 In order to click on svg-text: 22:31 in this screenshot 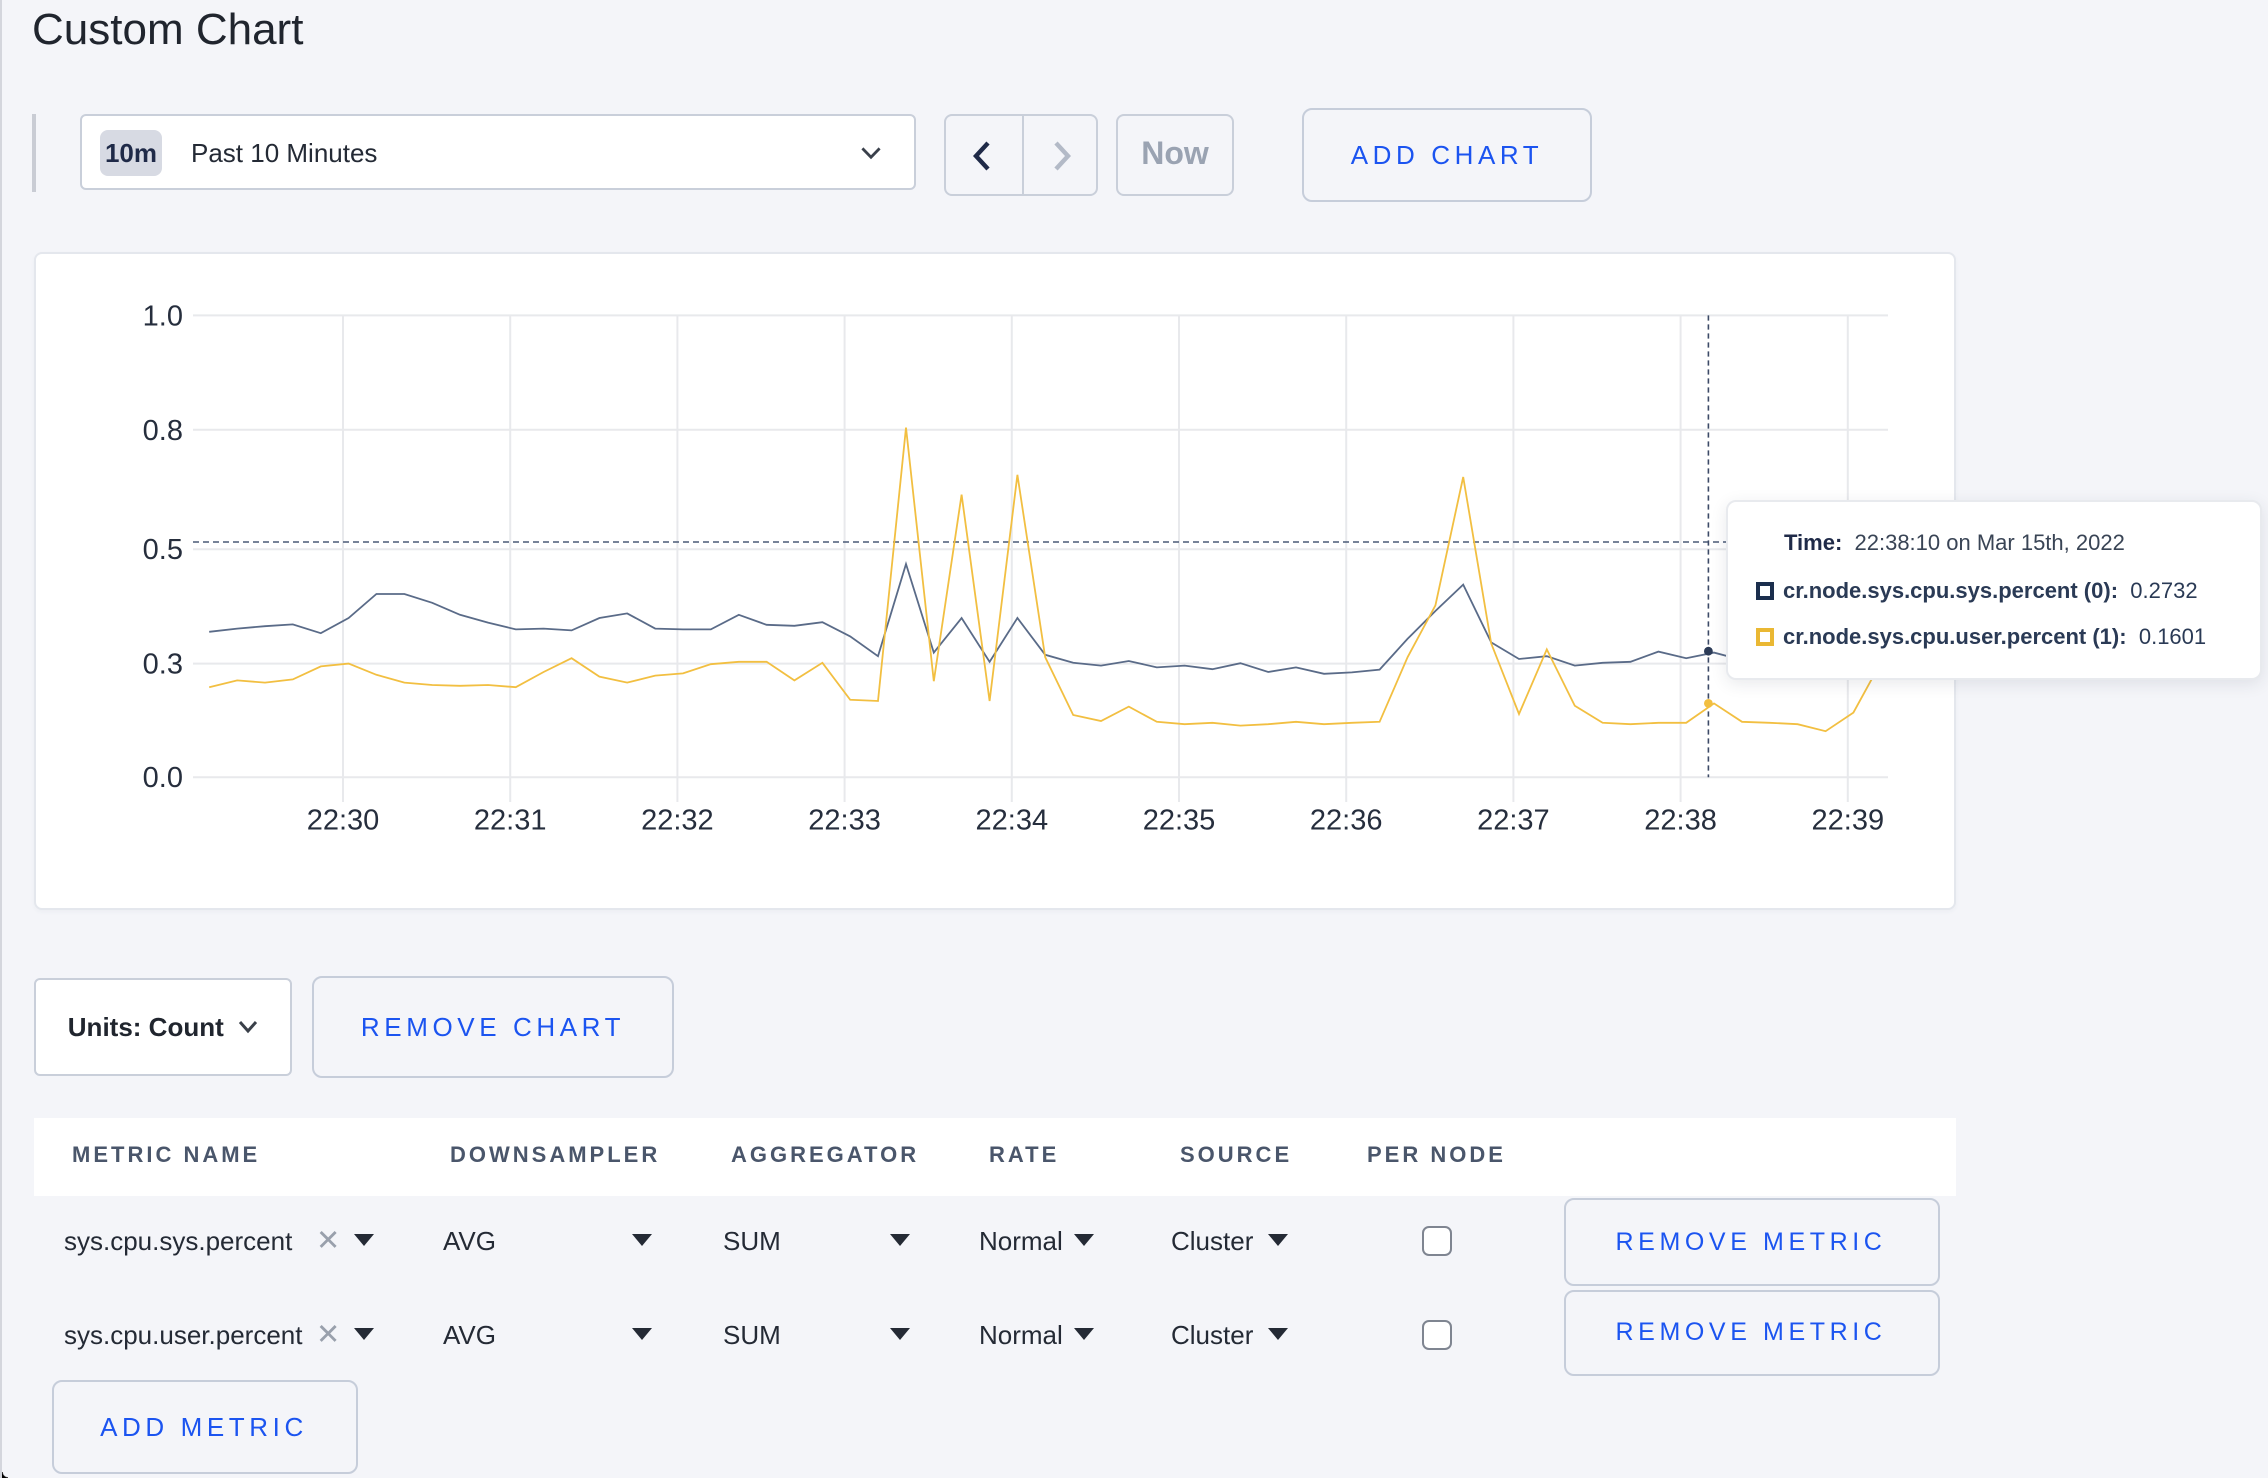, I will do `click(509, 820)`.